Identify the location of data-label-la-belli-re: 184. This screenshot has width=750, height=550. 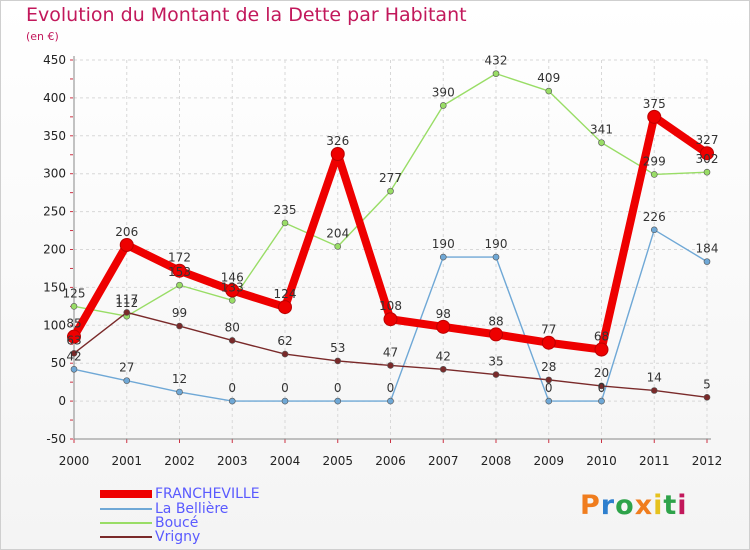
(707, 249).